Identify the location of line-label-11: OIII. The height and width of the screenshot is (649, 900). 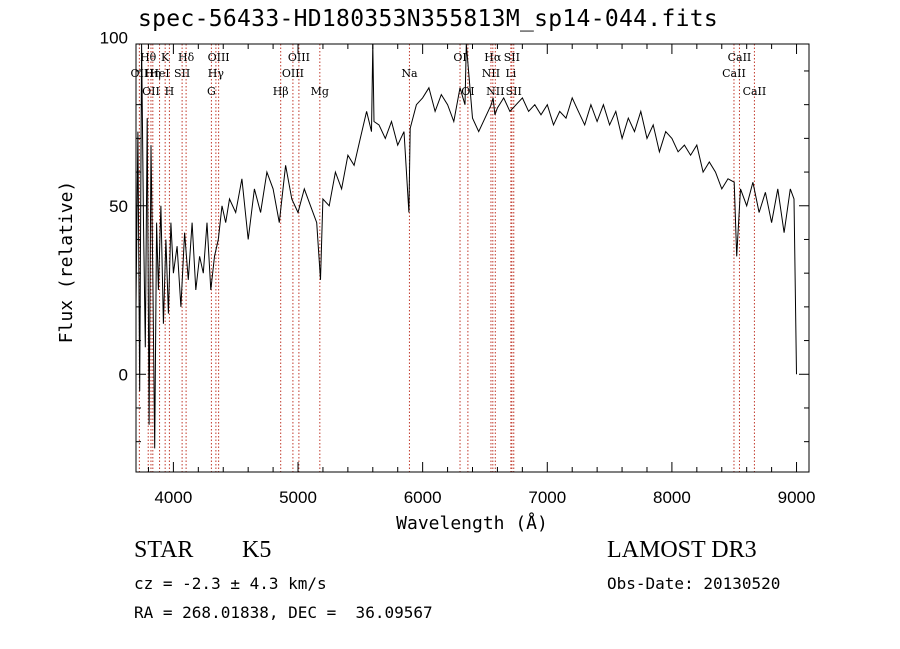
(219, 57).